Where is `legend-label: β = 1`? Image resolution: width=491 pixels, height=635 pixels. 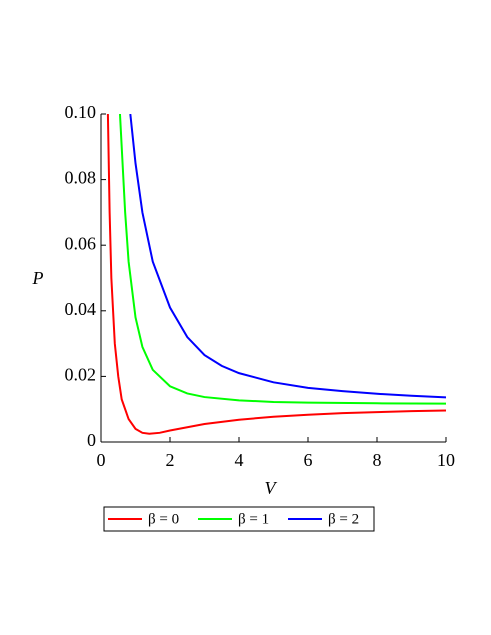 legend-label: β = 1 is located at coordinates (253, 519).